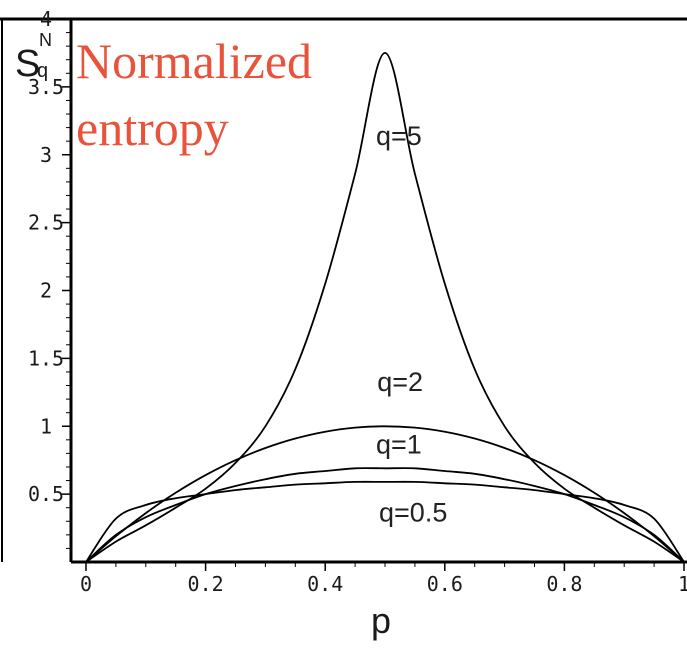 The width and height of the screenshot is (687, 668). I want to click on series-label: q=2, so click(400, 382).